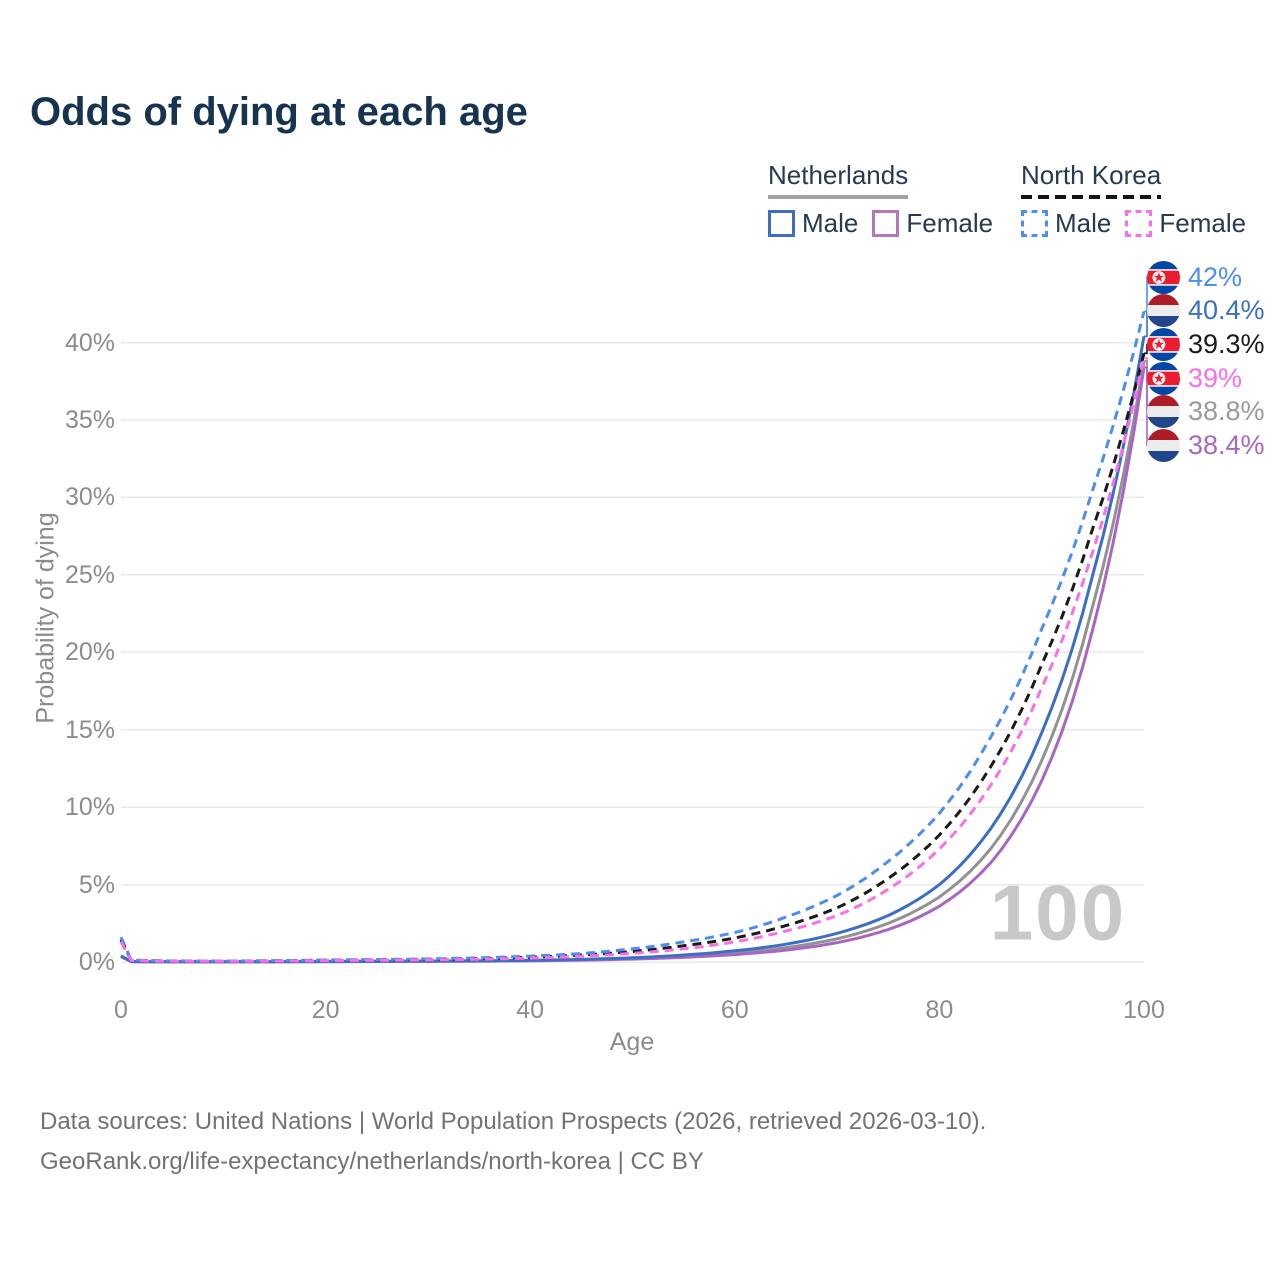 This screenshot has width=1280, height=1280. Describe the element at coordinates (1058, 912) in the screenshot. I see `age-watermark: 100` at that location.